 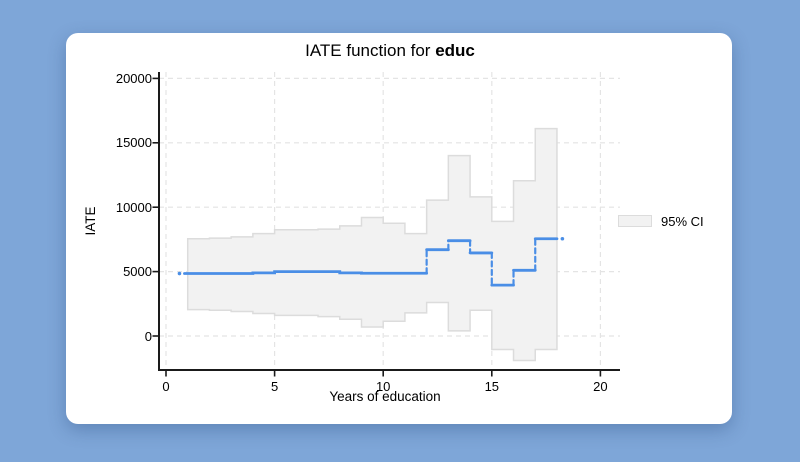 What do you see at coordinates (492, 386) in the screenshot?
I see `x-tick-label-15: 15` at bounding box center [492, 386].